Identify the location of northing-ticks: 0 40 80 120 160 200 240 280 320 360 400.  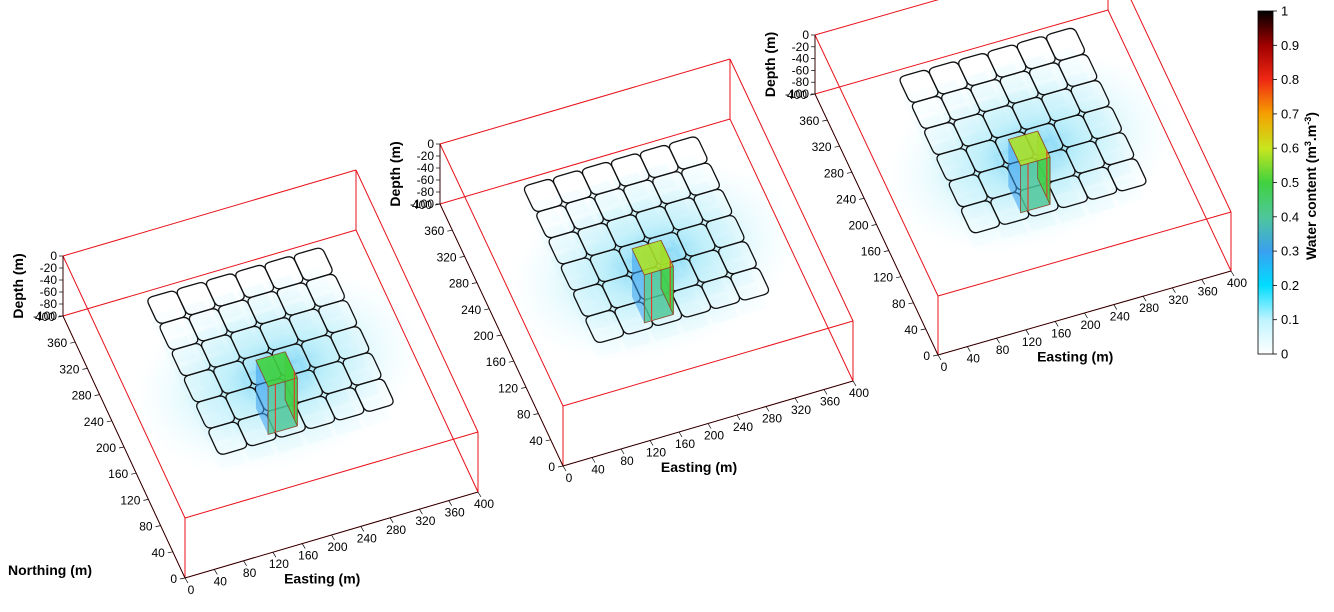
(110, 448).